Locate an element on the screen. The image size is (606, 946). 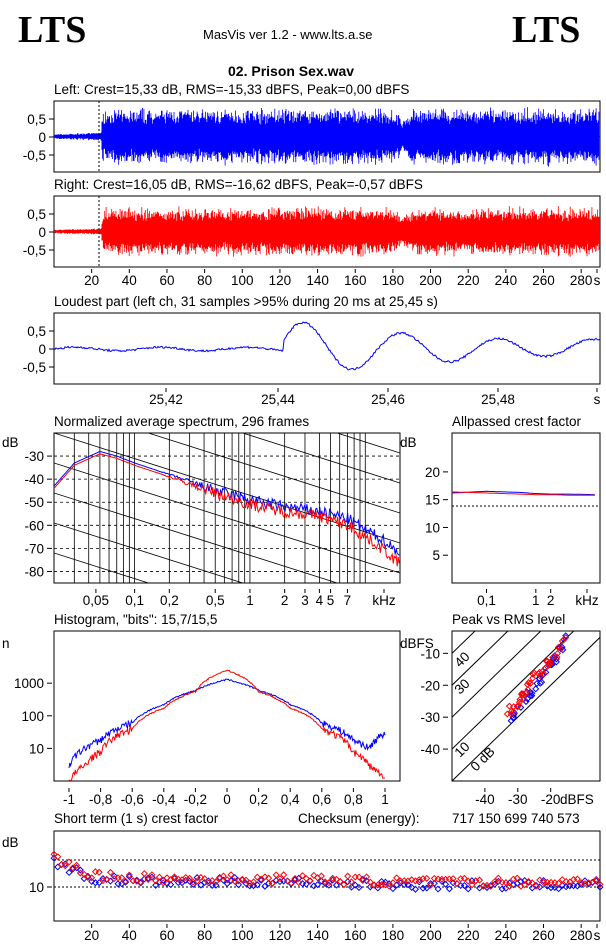
x-tick-label: 280 is located at coordinates (581, 935).